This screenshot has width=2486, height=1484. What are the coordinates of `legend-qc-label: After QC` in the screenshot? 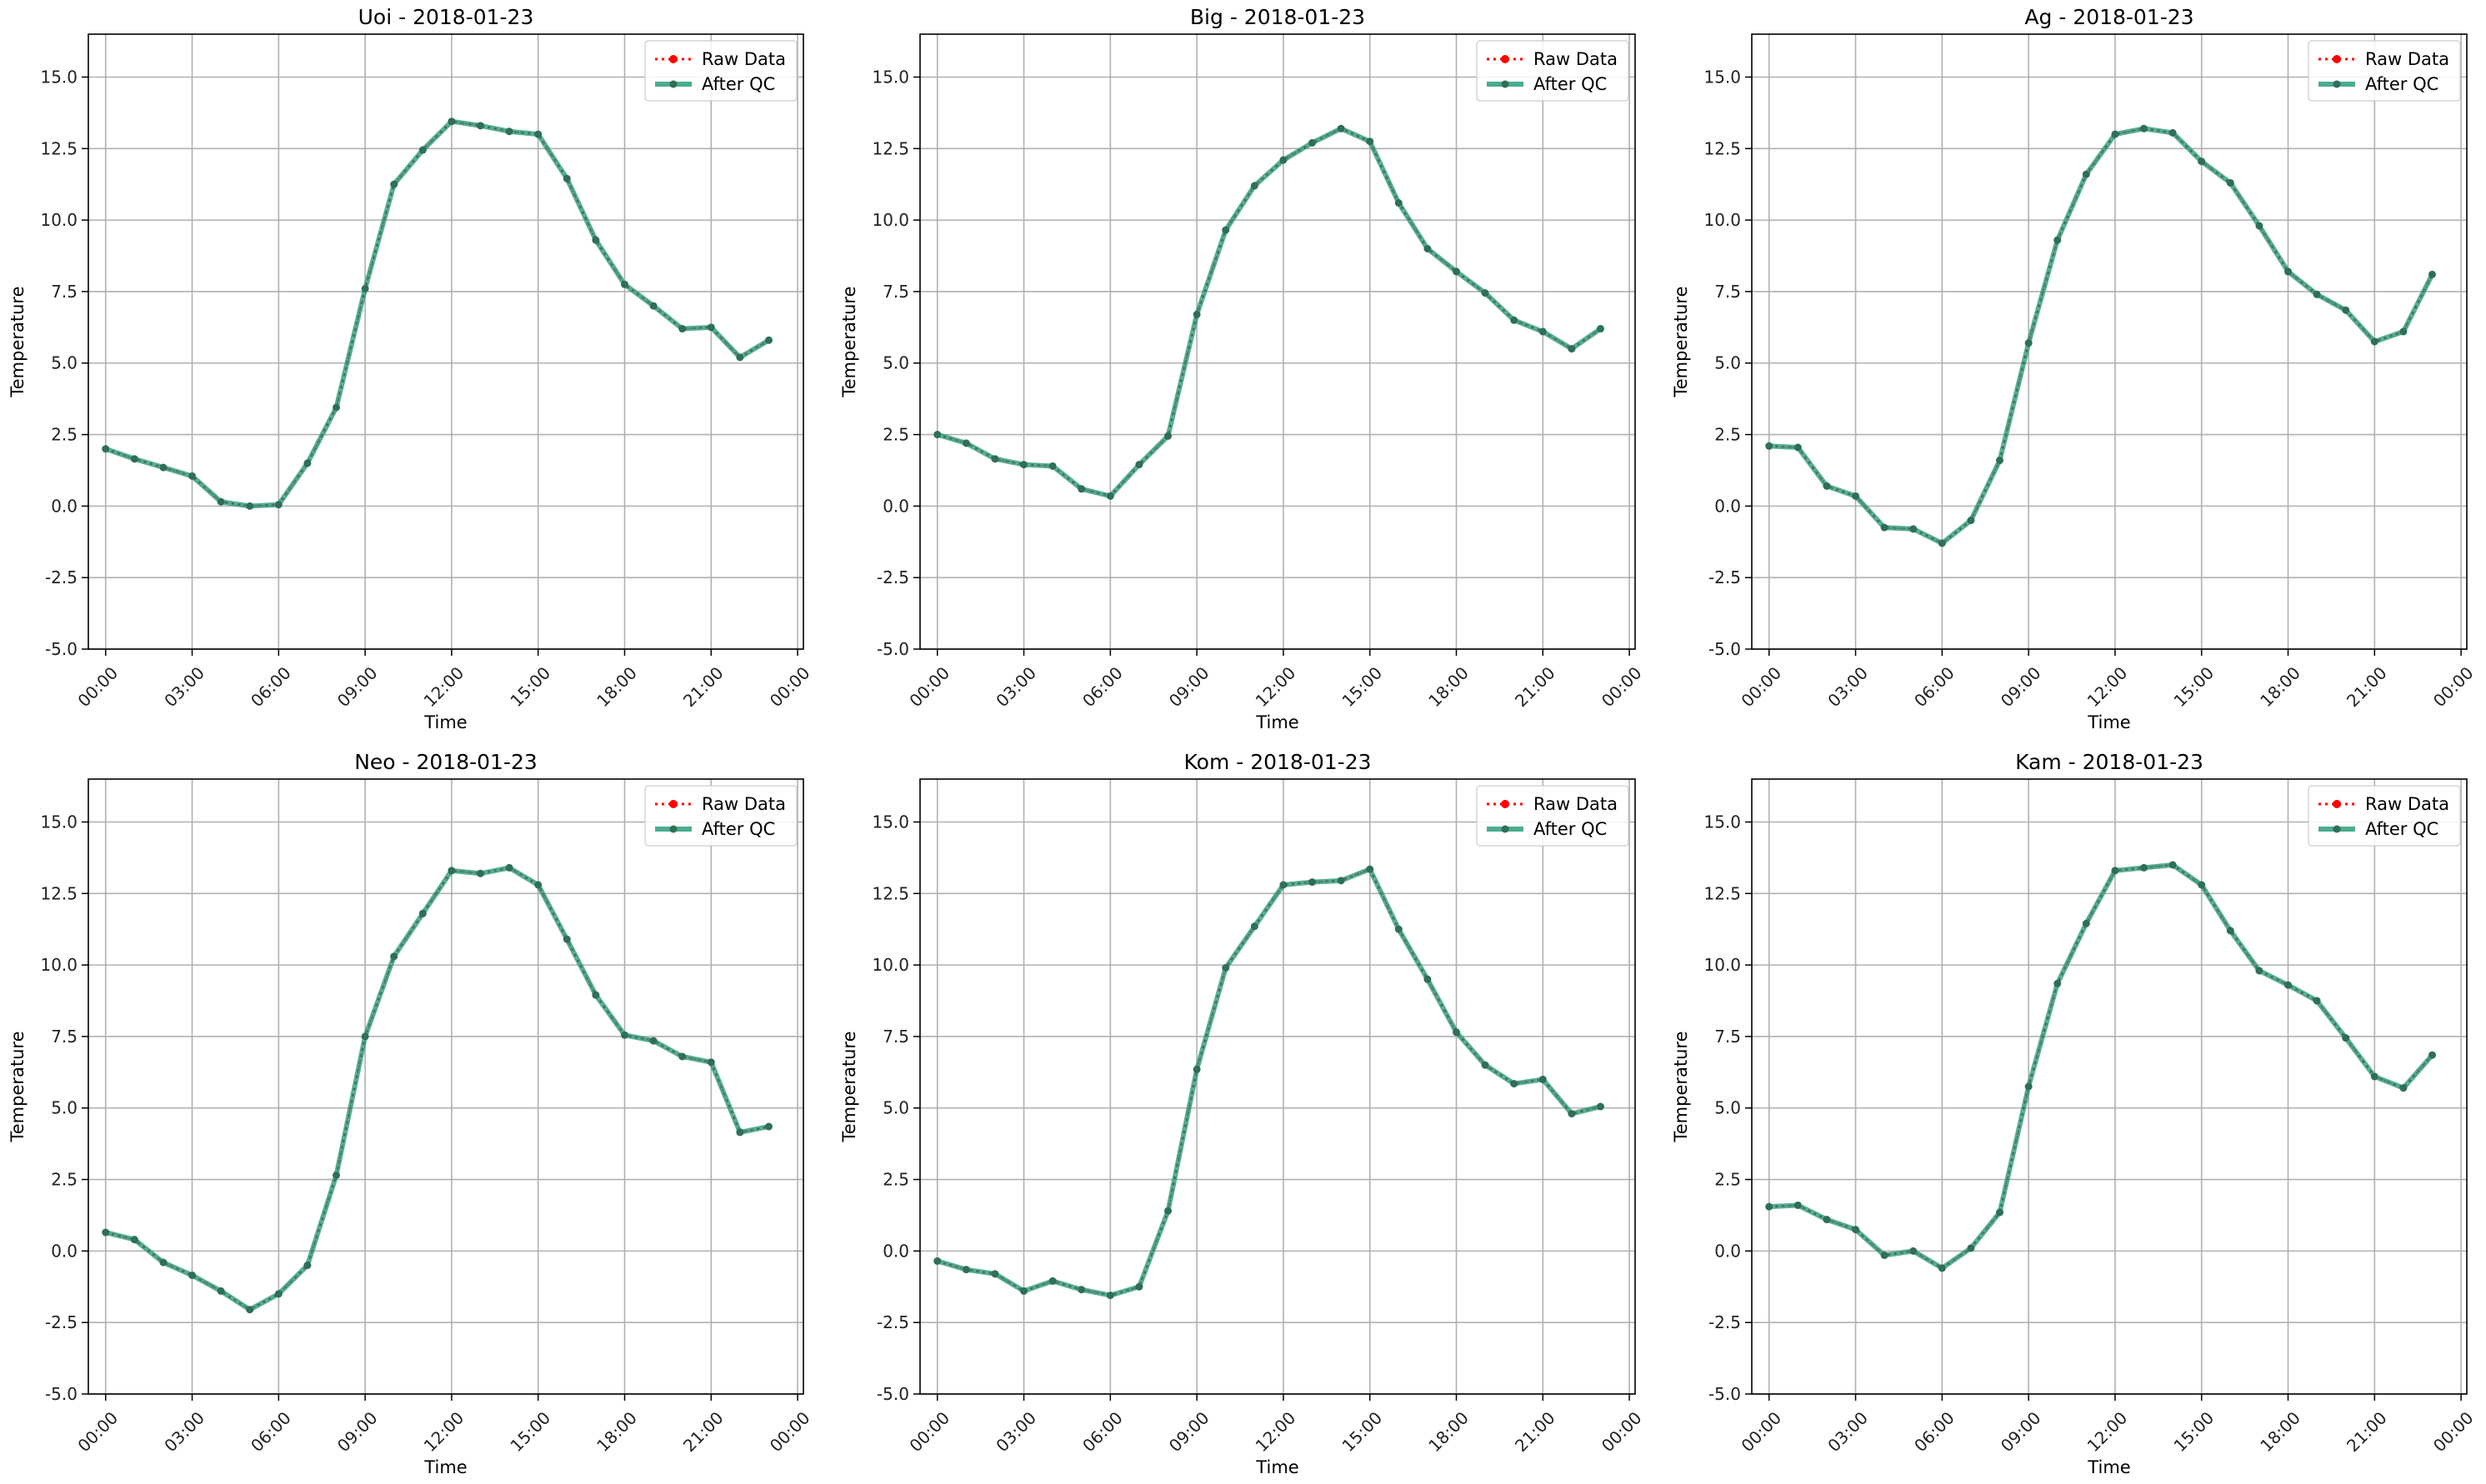 It's located at (1570, 84).